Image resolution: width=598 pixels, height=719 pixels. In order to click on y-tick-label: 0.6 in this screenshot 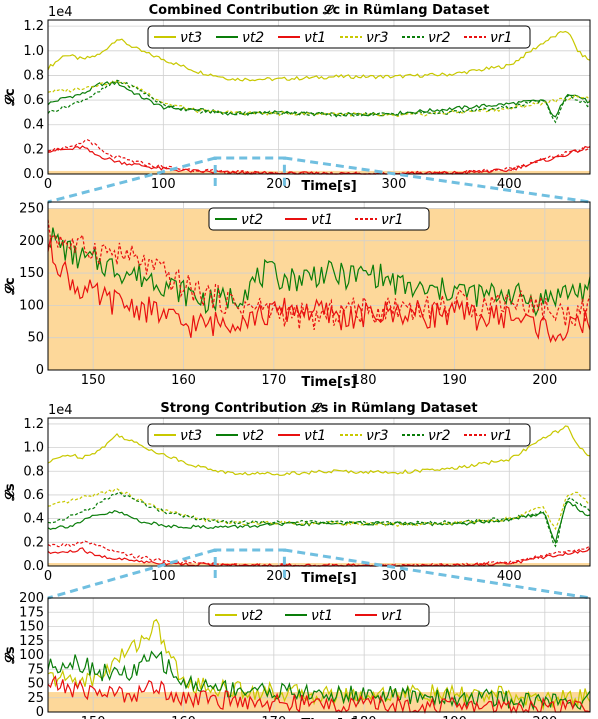, I will do `click(33, 495)`.